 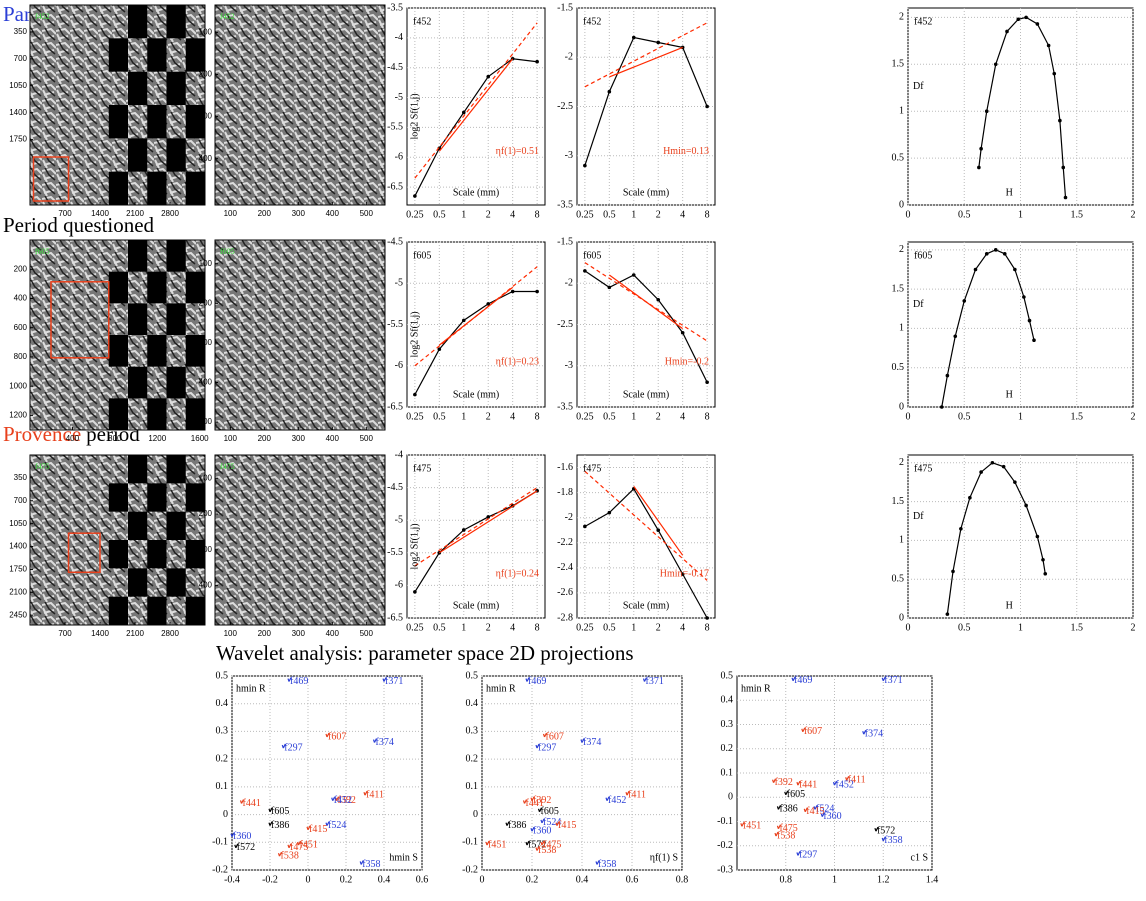 I want to click on y-tick-label: 100, so click(x=206, y=31).